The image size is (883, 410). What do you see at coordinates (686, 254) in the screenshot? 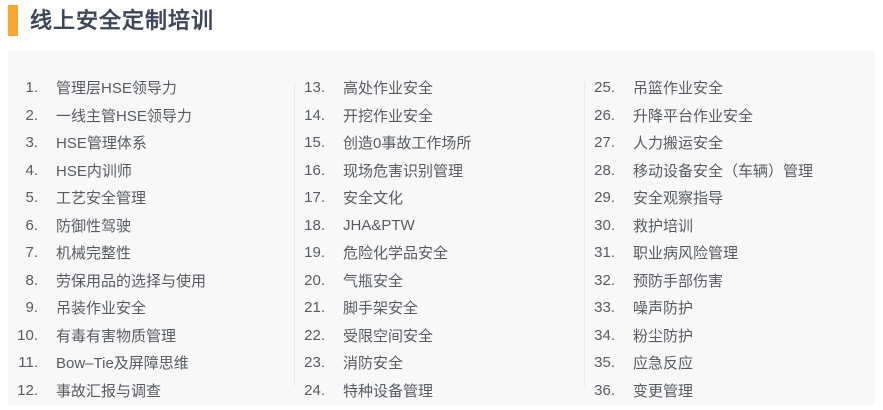
I see `course-label: 职业病风险管理` at bounding box center [686, 254].